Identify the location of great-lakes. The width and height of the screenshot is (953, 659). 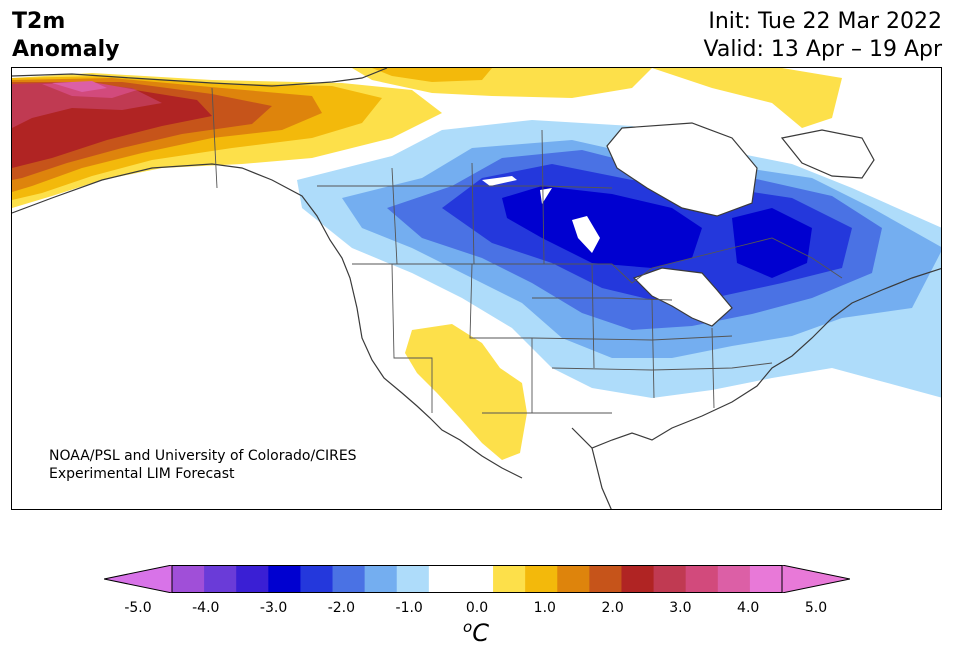
(683, 297).